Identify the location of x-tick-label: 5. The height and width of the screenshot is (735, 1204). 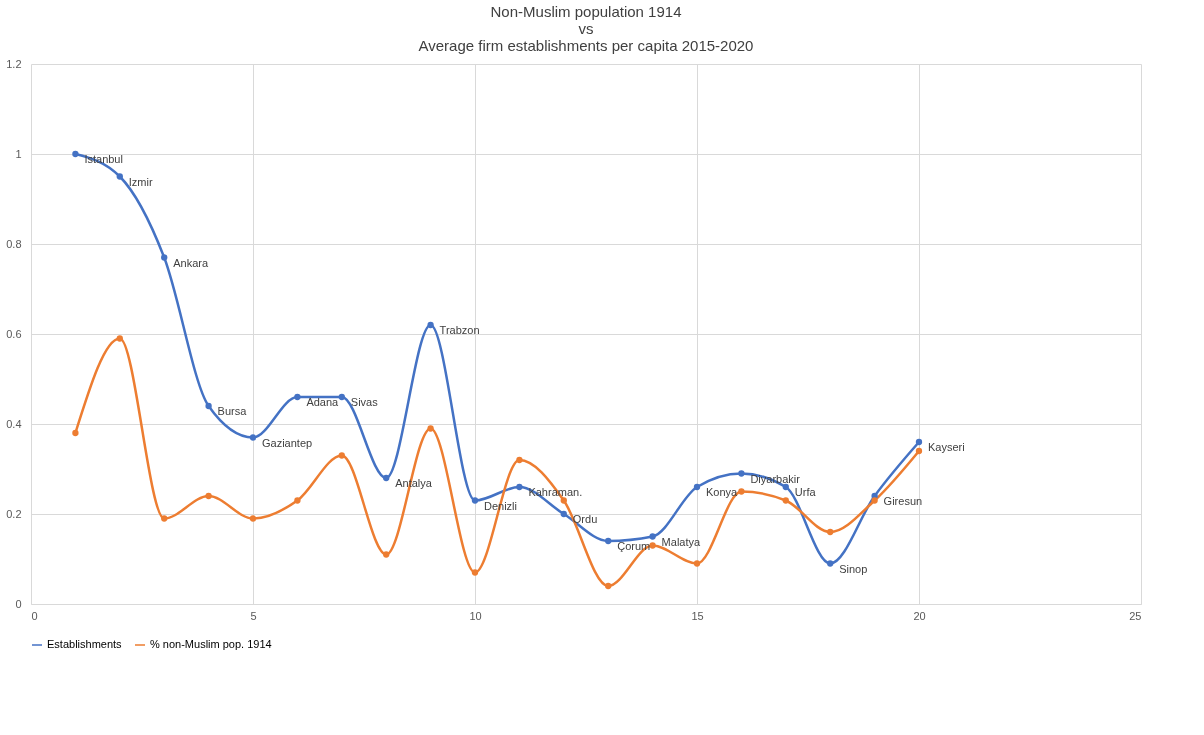
(253, 615).